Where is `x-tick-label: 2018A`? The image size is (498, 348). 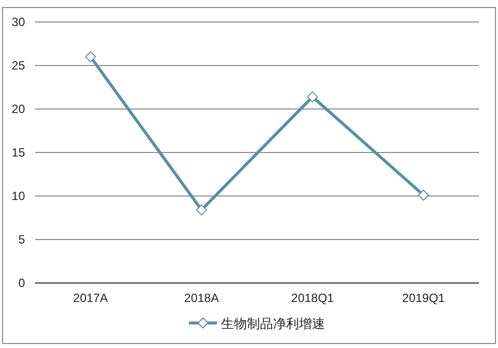 x-tick-label: 2018A is located at coordinates (201, 298).